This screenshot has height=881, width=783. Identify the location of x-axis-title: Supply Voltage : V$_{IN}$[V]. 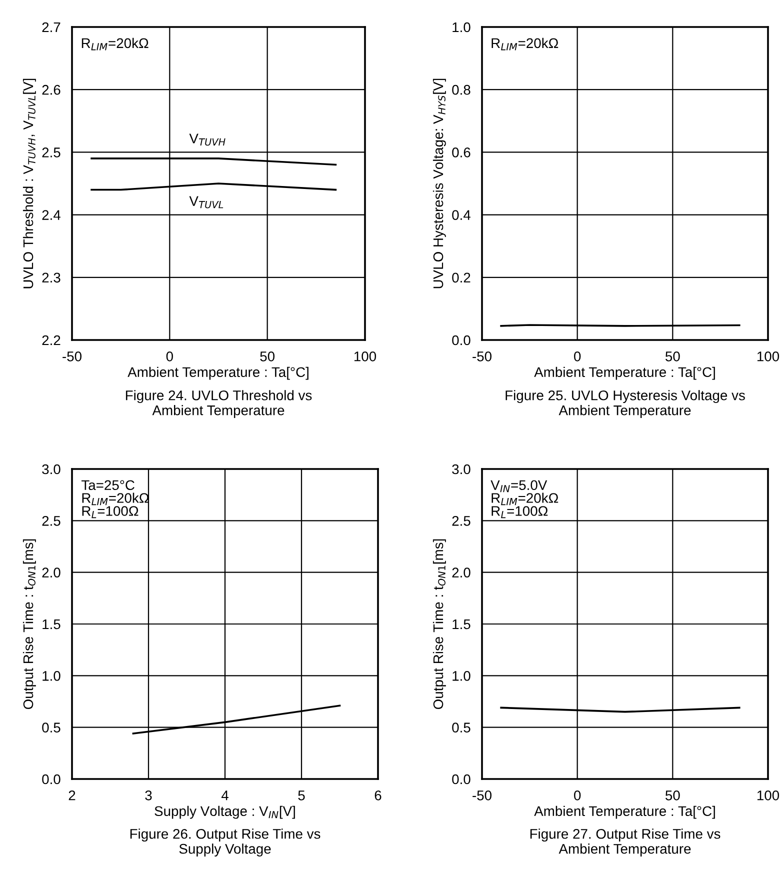
(224, 812).